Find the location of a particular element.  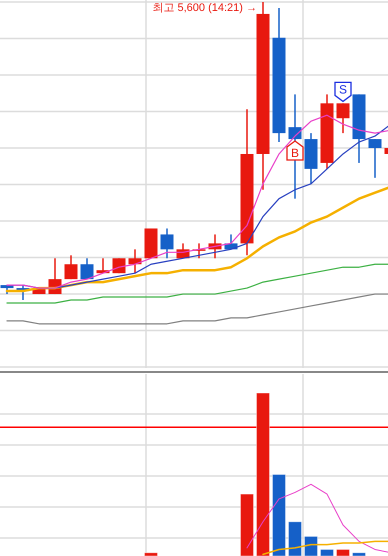

series-label: B is located at coordinates (295, 153).